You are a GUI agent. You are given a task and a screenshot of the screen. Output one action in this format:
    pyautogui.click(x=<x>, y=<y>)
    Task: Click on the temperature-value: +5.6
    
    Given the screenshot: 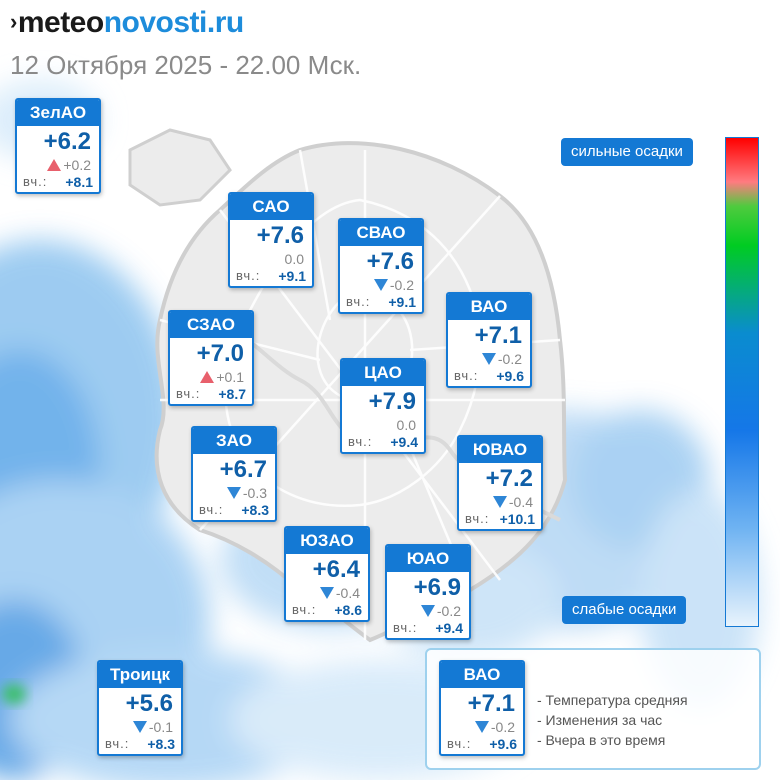 What is the action you would take?
    pyautogui.click(x=149, y=703)
    